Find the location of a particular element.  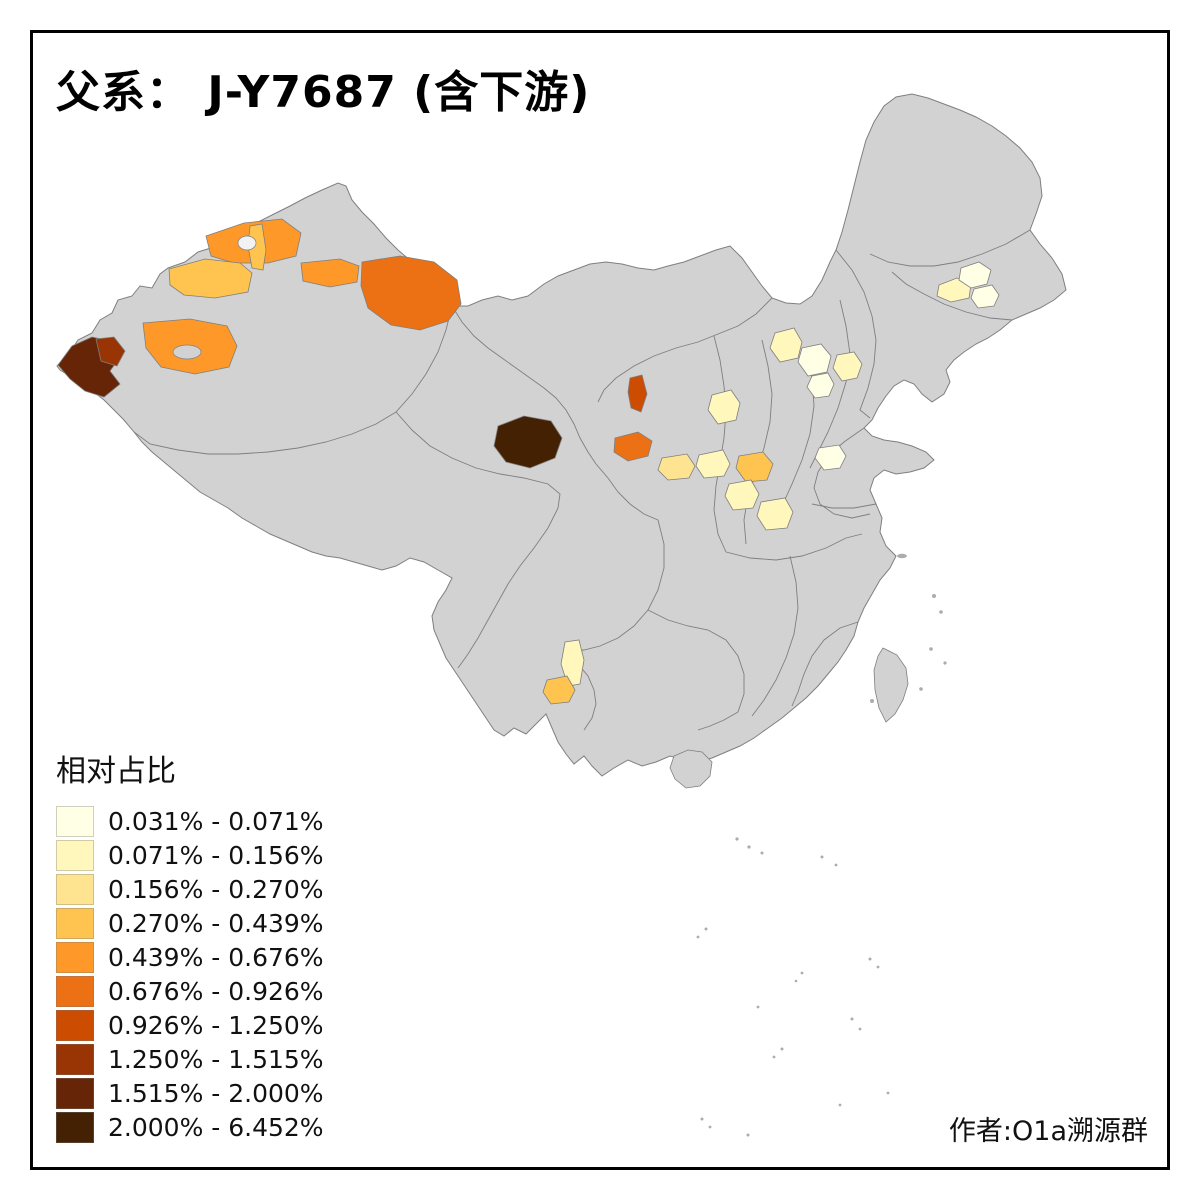

legend-label: 0.926% - 1.250% is located at coordinates (216, 1025).